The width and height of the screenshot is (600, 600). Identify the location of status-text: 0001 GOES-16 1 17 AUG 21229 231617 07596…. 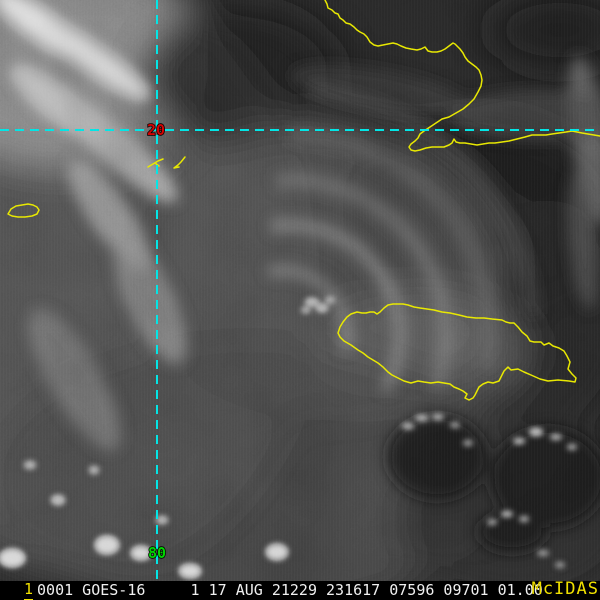
(290, 590).